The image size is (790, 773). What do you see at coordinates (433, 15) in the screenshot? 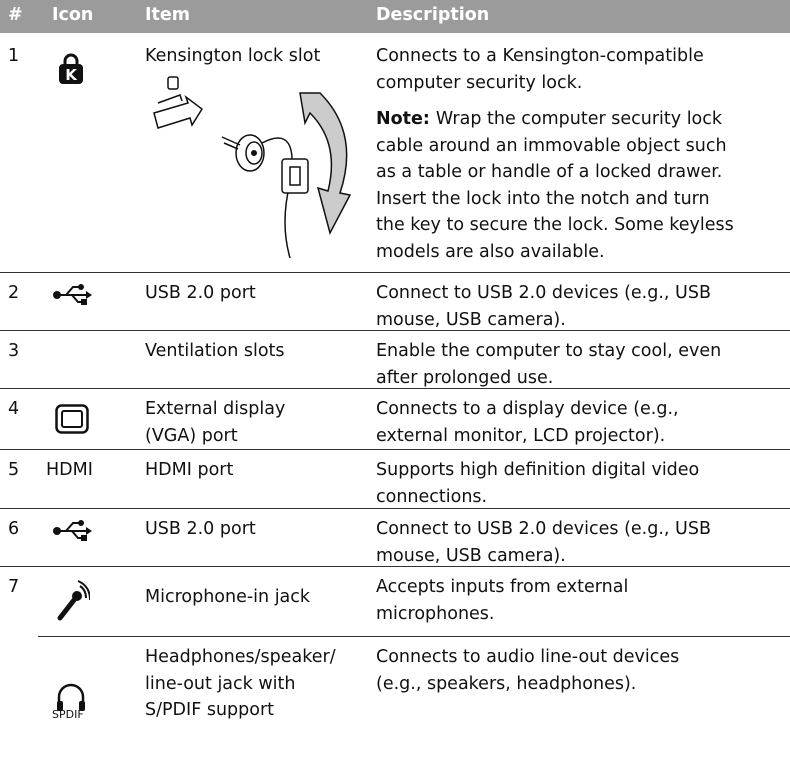
I see `header-cell: Description` at bounding box center [433, 15].